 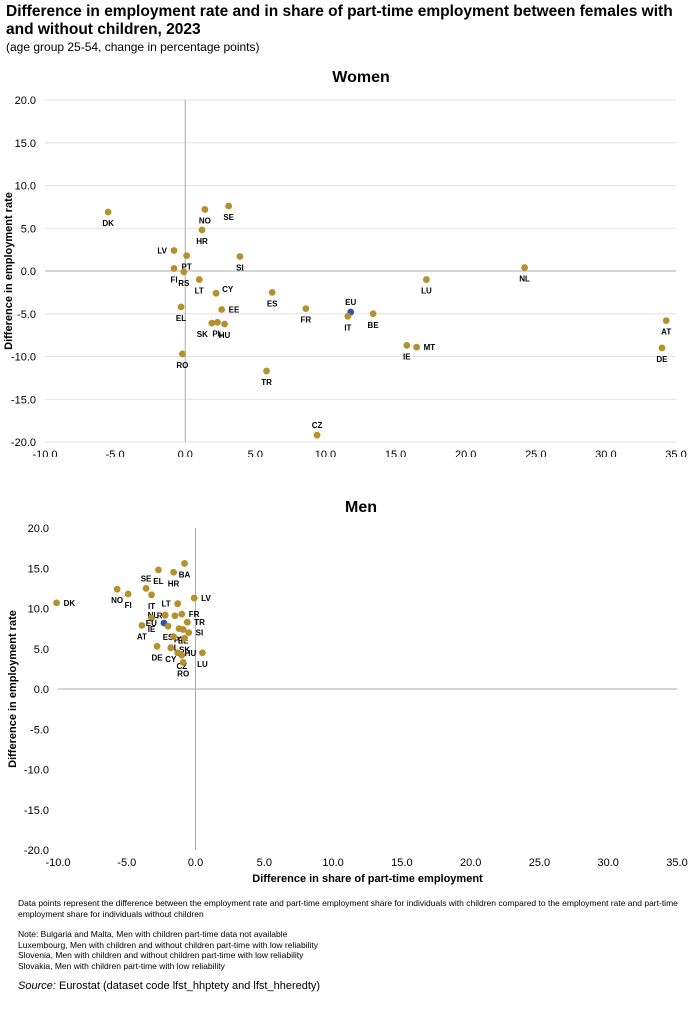 What do you see at coordinates (151, 606) in the screenshot?
I see `point-label: IT` at bounding box center [151, 606].